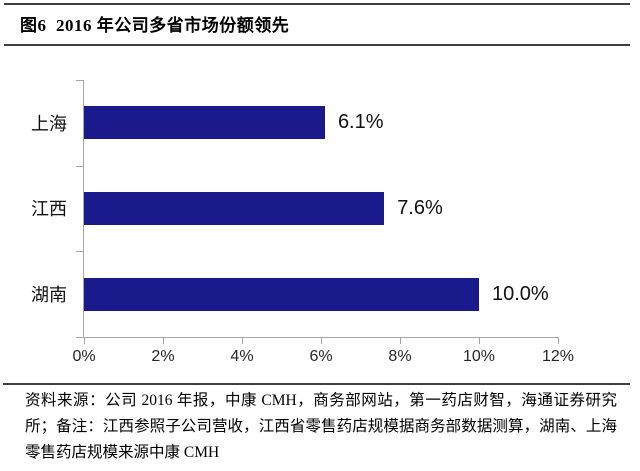  What do you see at coordinates (317, 4) in the screenshot?
I see `top-rule` at bounding box center [317, 4].